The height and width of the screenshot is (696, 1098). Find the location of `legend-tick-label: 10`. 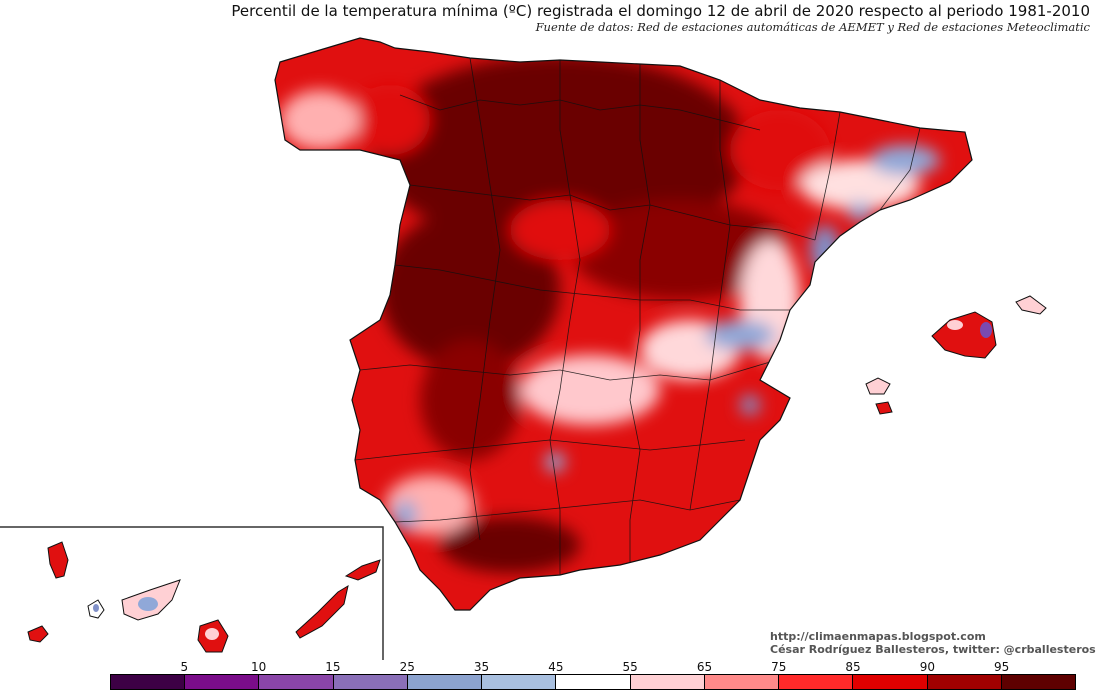

legend-tick-label: 10 is located at coordinates (258, 667).